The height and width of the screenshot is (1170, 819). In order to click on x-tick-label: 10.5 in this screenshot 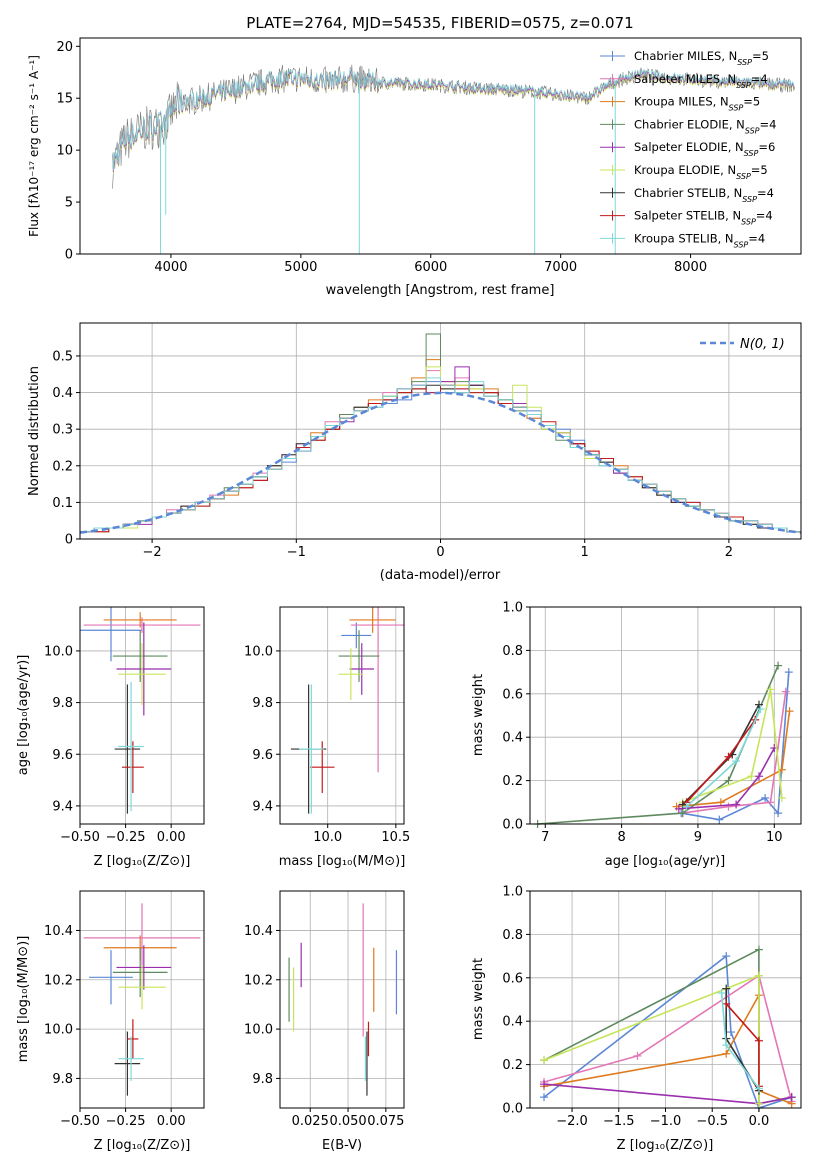, I will do `click(395, 837)`.